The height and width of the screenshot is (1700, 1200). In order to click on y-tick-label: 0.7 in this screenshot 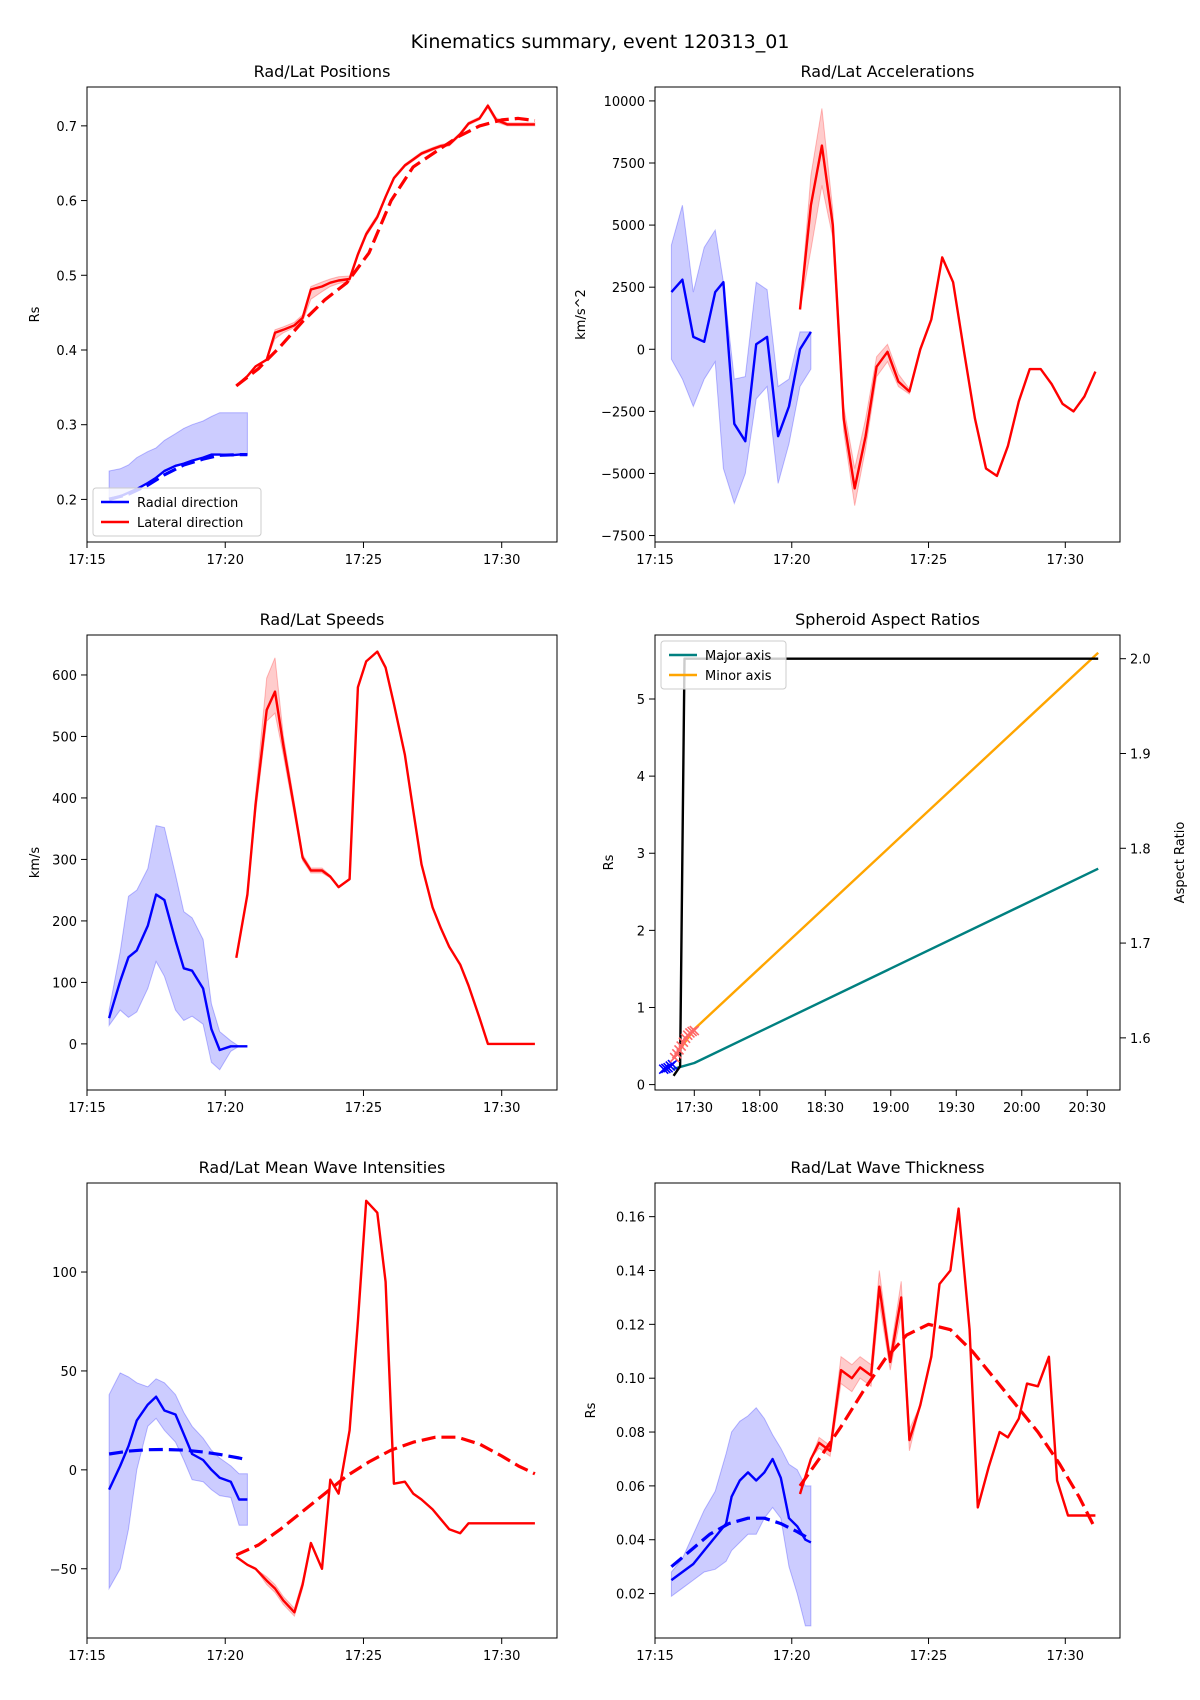, I will do `click(66, 127)`.